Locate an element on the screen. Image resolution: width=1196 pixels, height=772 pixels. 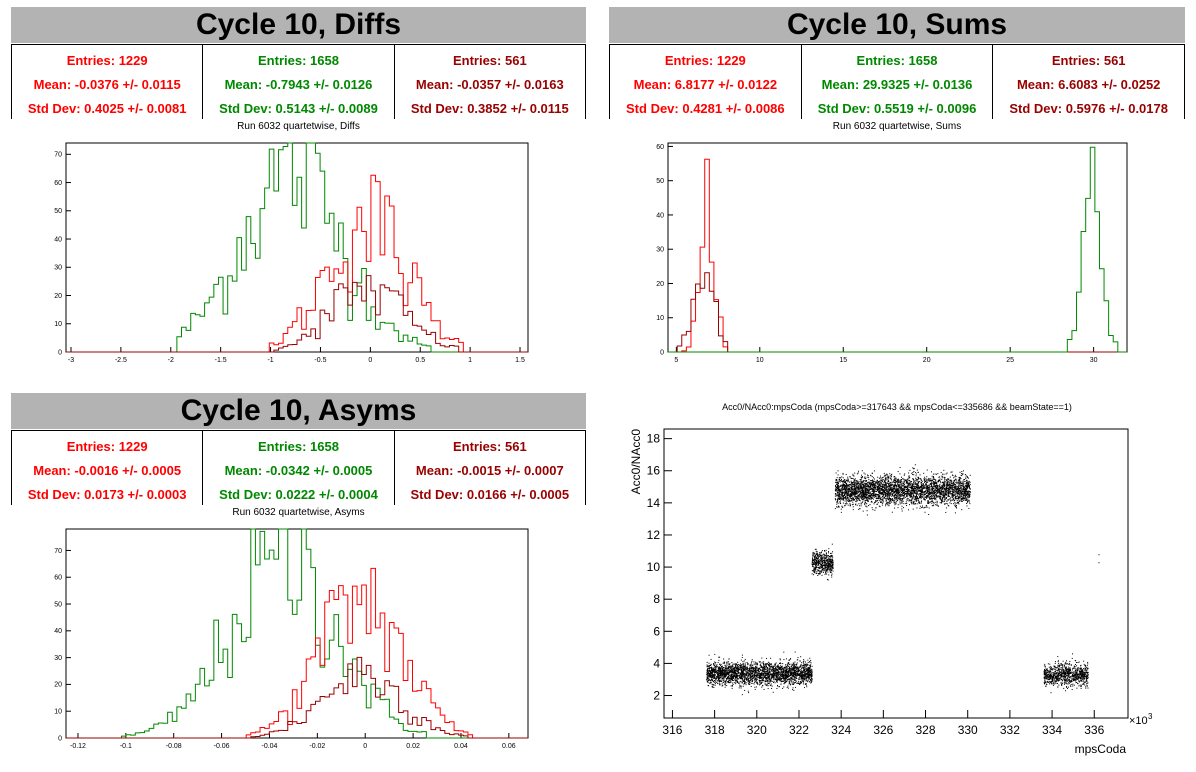
x-tick-label: -2.5 is located at coordinates (121, 360).